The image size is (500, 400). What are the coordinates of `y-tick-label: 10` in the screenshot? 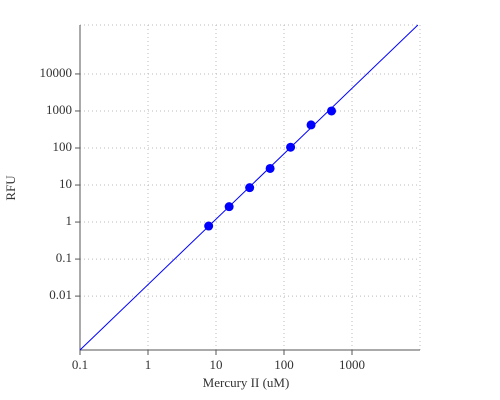 It's located at (65, 183).